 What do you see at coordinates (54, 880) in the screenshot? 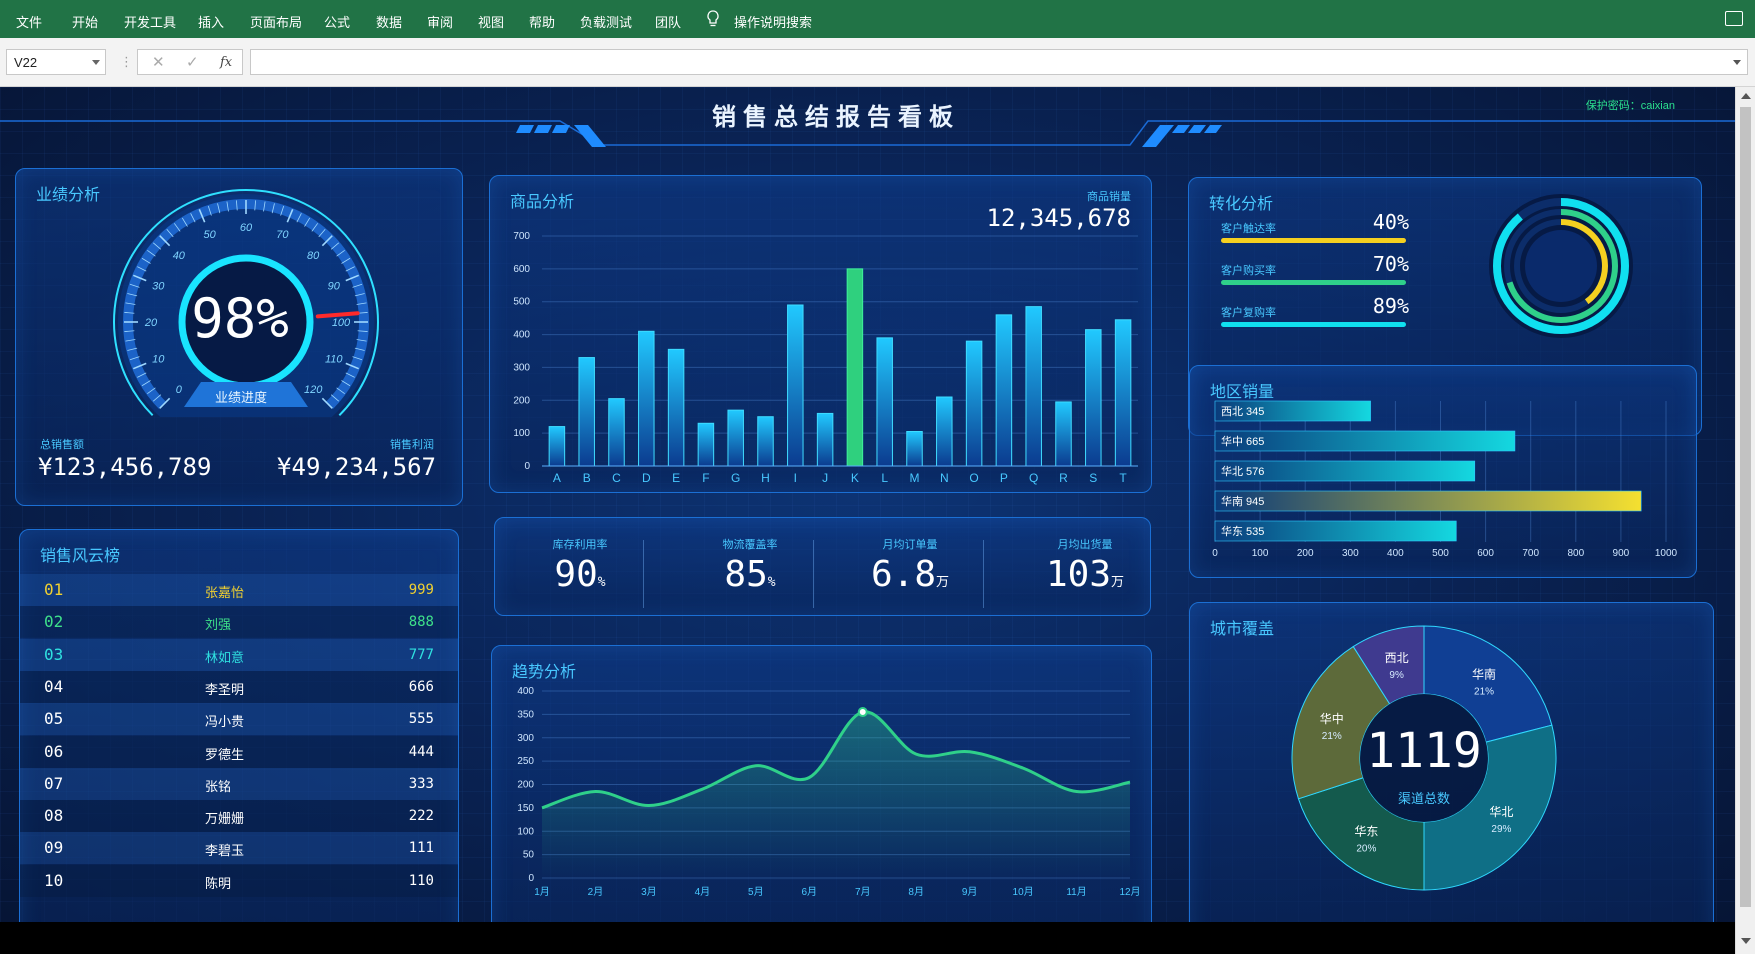
I see `ranking-rank: 10` at bounding box center [54, 880].